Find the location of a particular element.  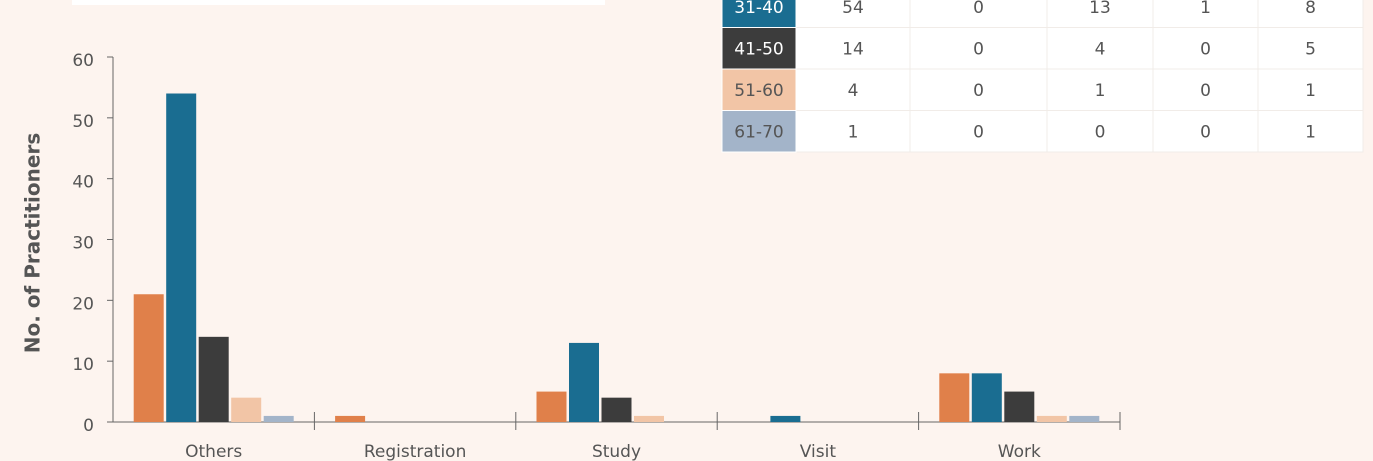

x-tick-label: Registration is located at coordinates (415, 451).